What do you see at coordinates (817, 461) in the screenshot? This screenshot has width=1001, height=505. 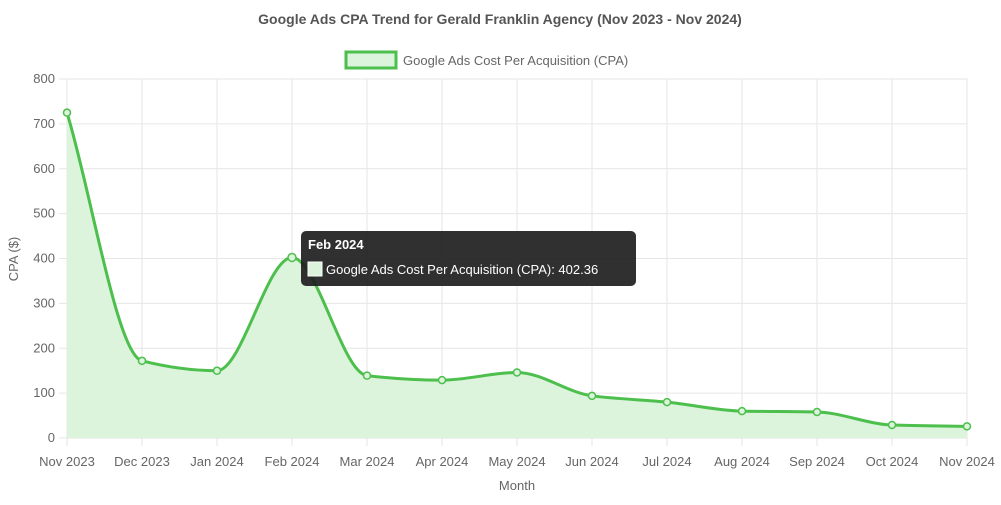 I see `x-tick-label: Sep 2024` at bounding box center [817, 461].